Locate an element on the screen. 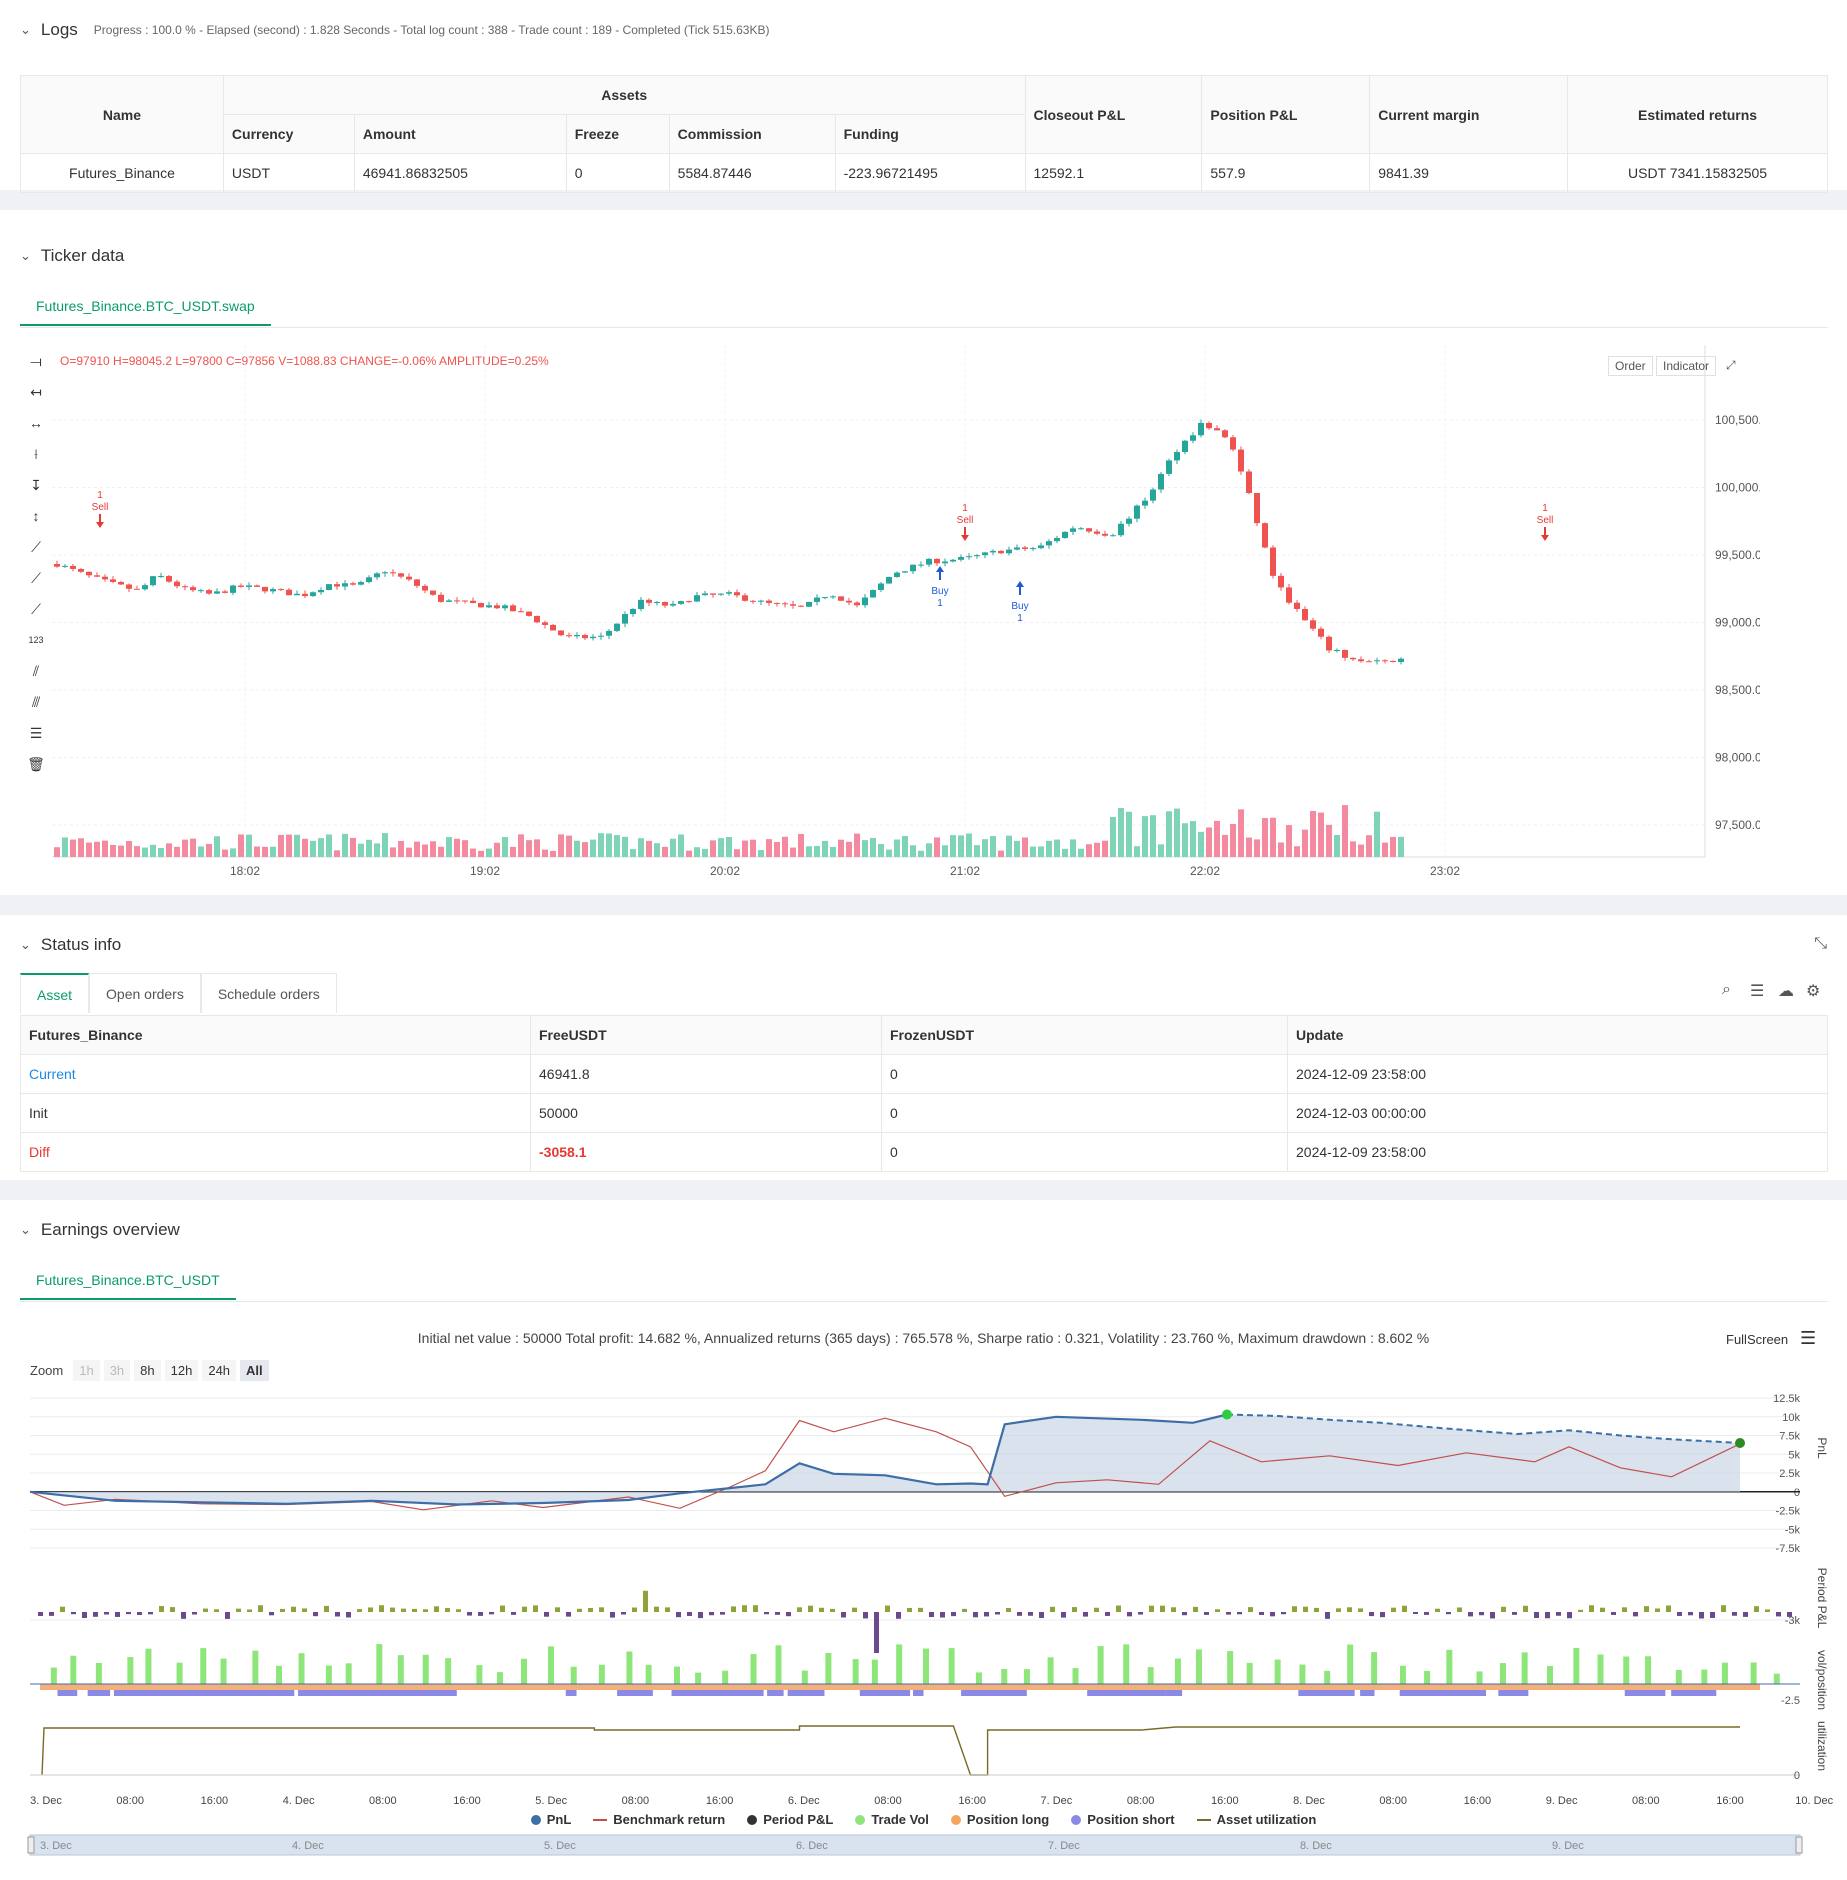 This screenshot has width=1847, height=1880. search-icon: ⌕ is located at coordinates (1726, 989).